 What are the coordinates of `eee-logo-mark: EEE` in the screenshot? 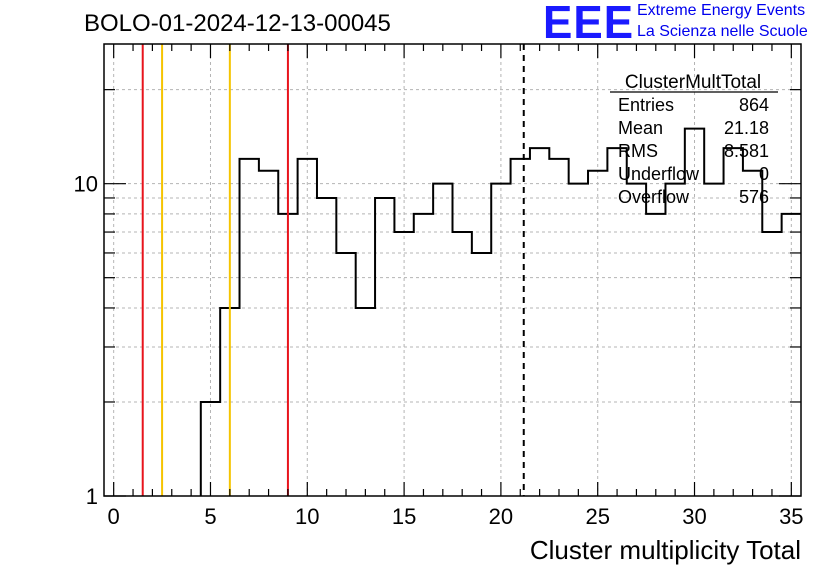 It's located at (589, 24).